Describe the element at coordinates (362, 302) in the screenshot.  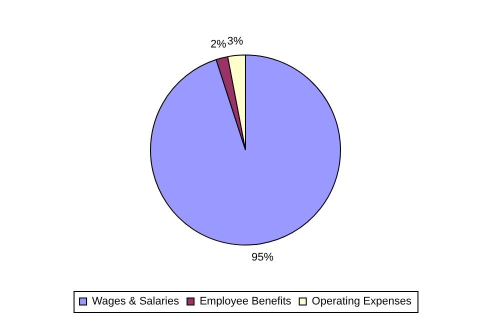
I see `legend-label: Operating Expenses` at that location.